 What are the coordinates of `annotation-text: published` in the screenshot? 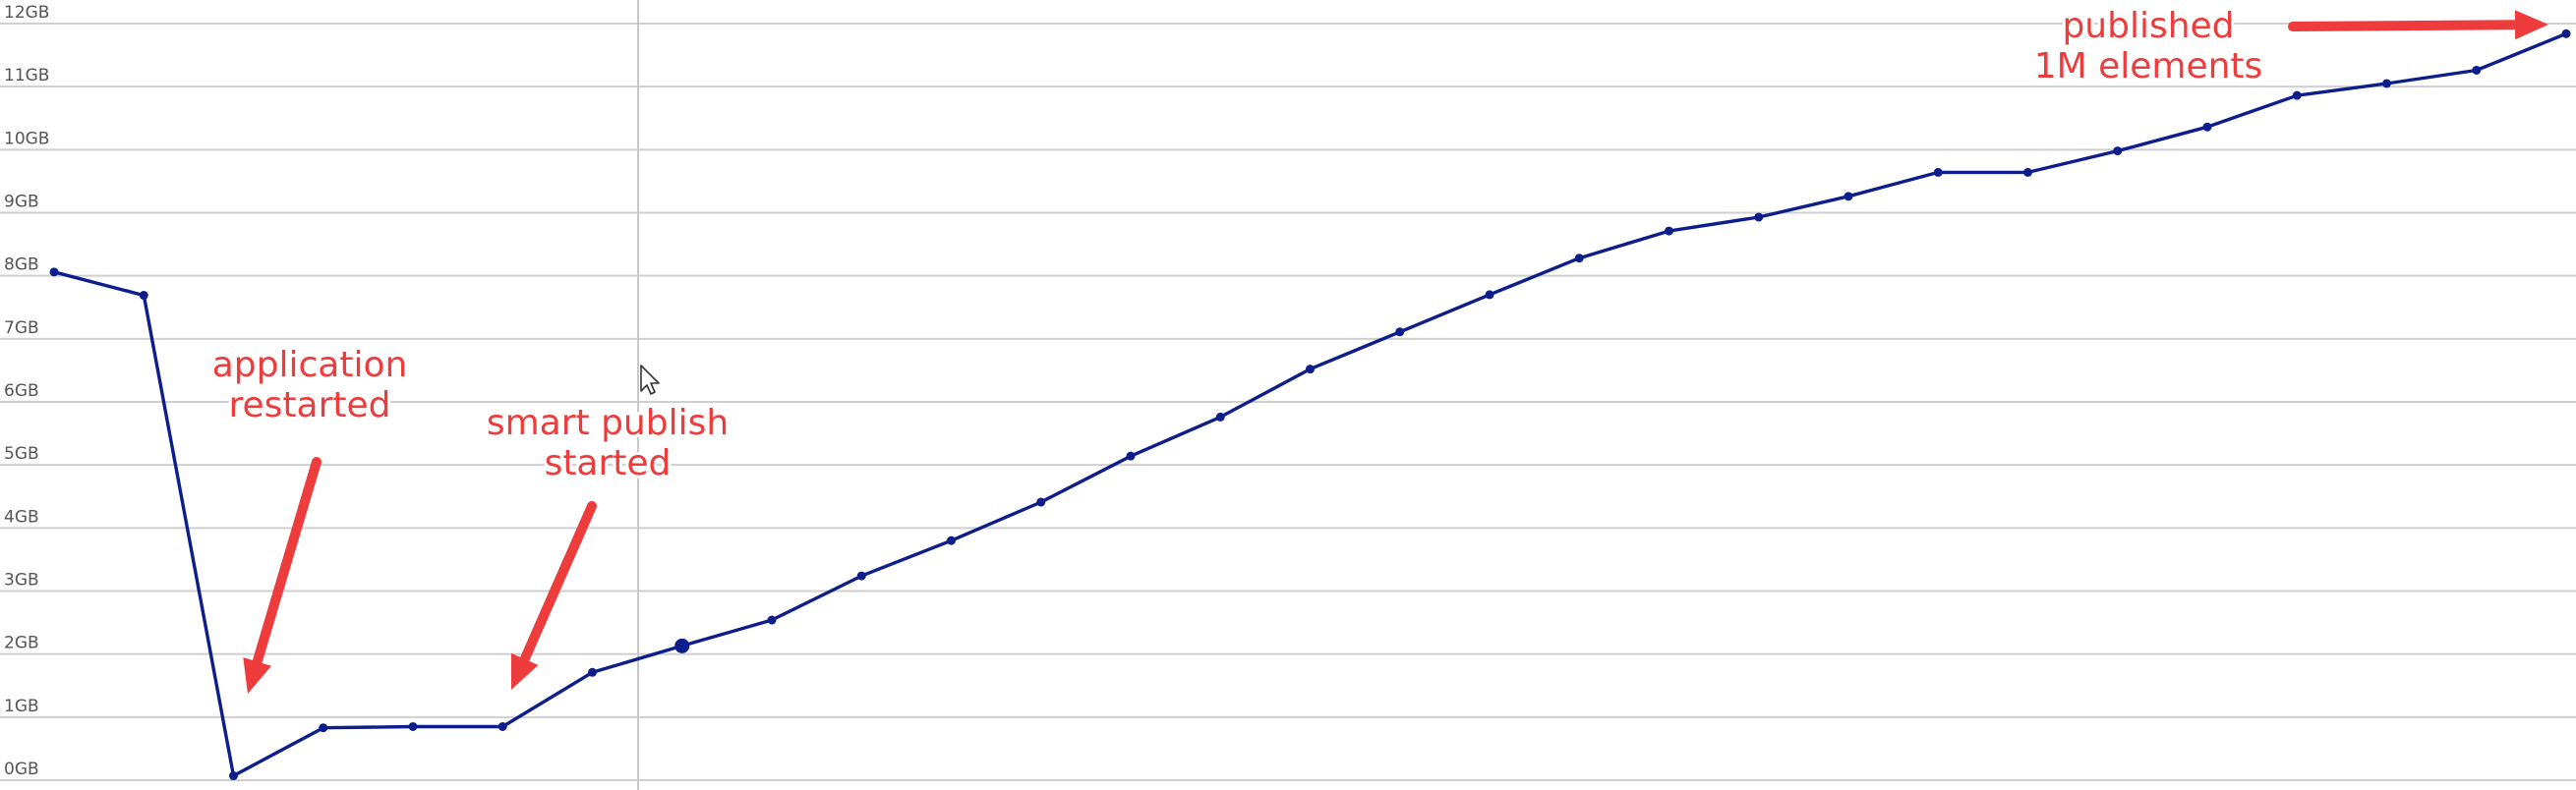 It's located at (2148, 26).